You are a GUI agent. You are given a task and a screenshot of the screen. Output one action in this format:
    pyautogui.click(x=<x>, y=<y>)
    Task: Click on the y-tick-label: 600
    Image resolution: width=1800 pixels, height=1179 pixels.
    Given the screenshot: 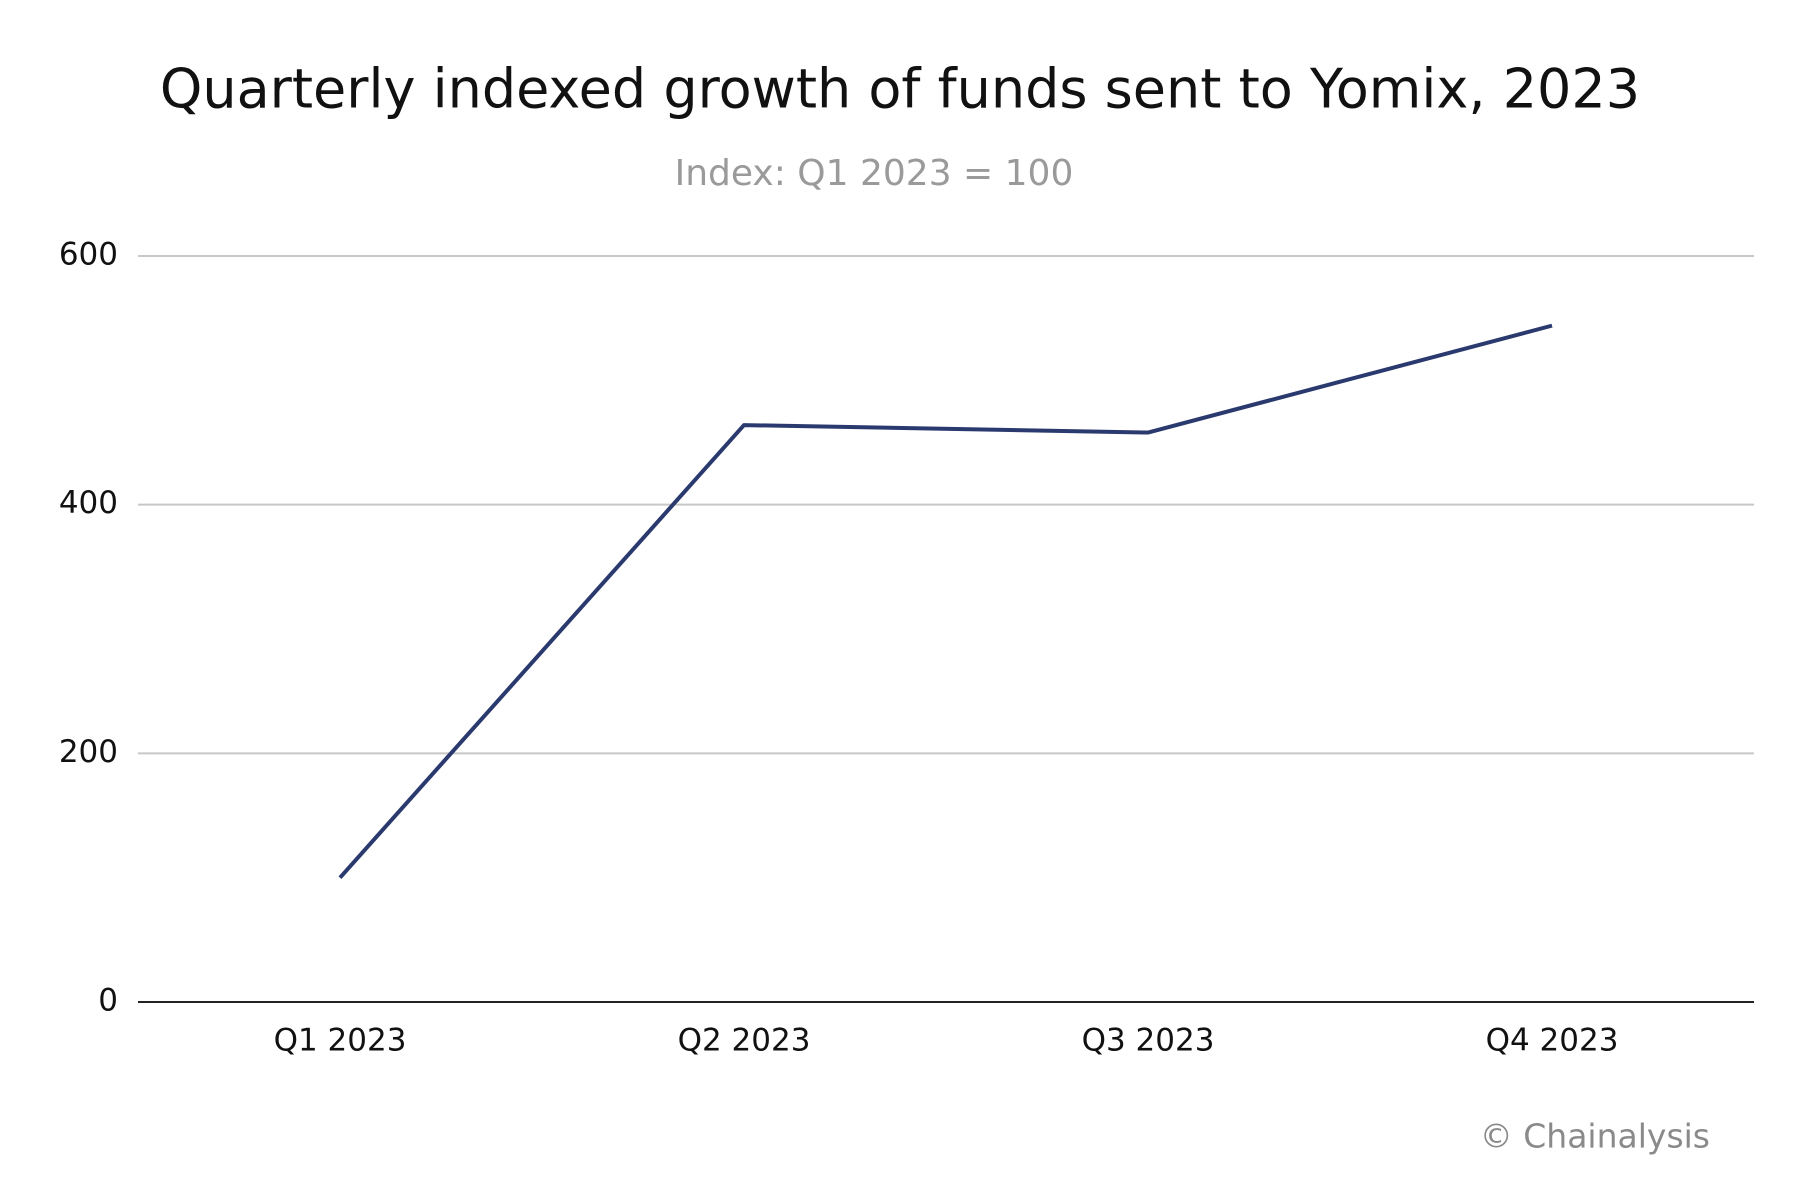 What is the action you would take?
    pyautogui.click(x=88, y=255)
    